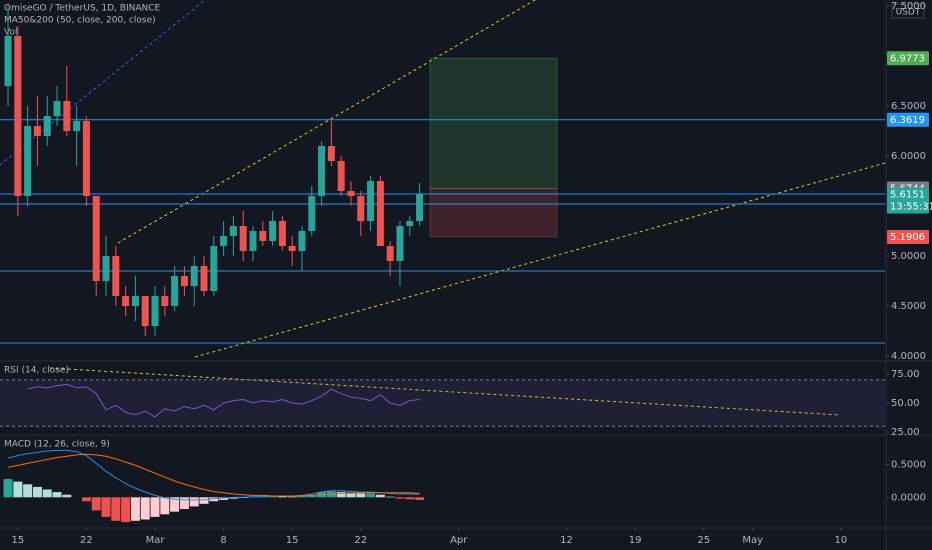  I want to click on x-tick-label: Apr, so click(459, 540).